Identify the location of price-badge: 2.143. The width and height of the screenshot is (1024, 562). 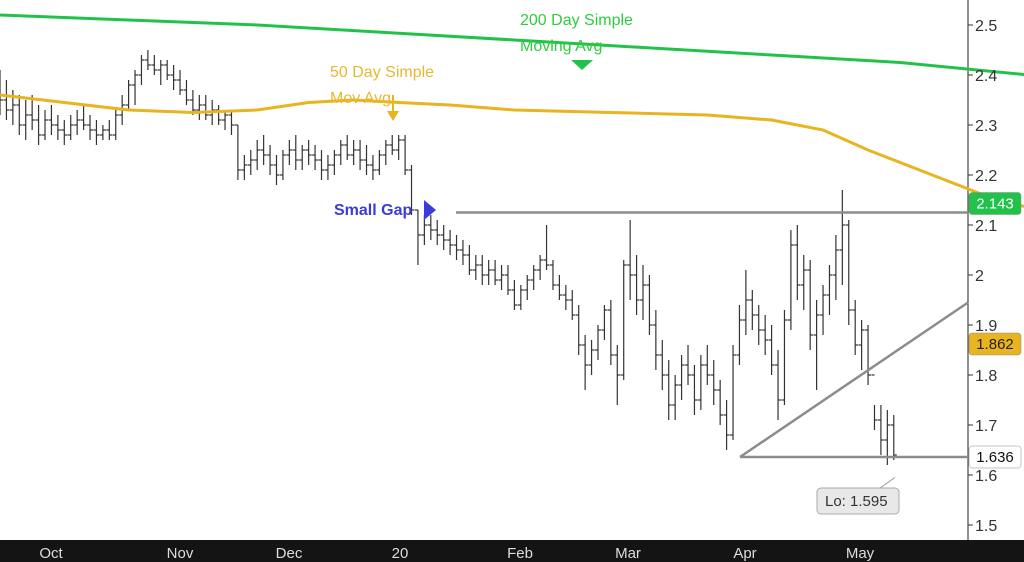
(995, 203).